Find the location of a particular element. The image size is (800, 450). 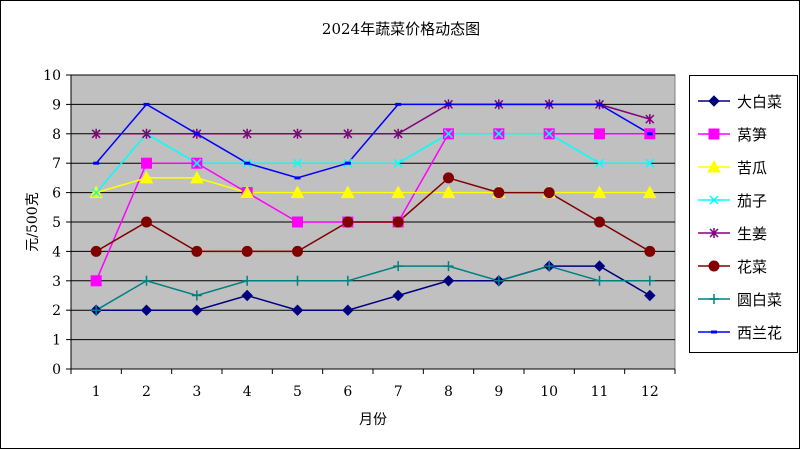

x-tick-label: 11 is located at coordinates (600, 392).